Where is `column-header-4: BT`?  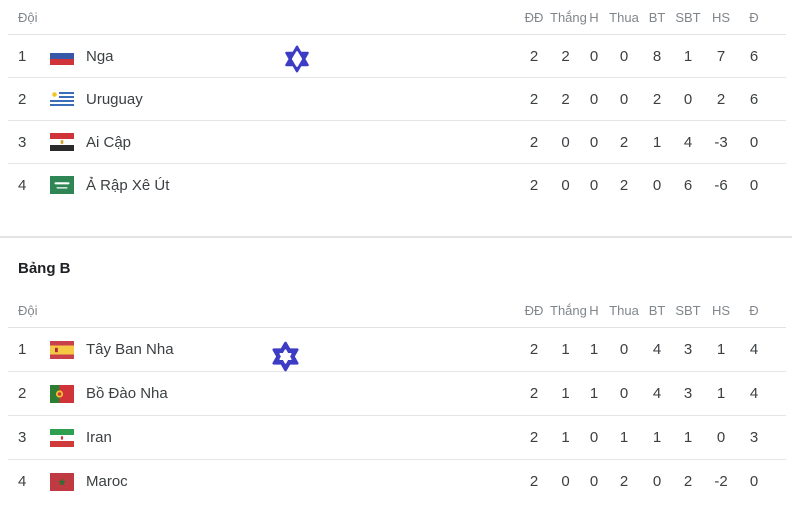
column-header-4: BT is located at coordinates (657, 17).